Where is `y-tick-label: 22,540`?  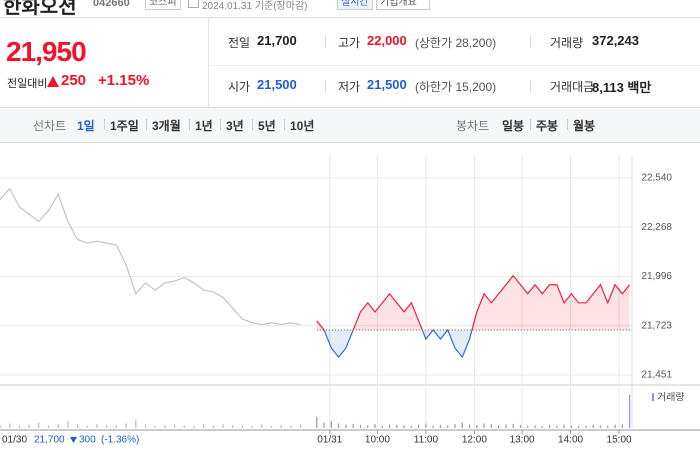 y-tick-label: 22,540 is located at coordinates (656, 178).